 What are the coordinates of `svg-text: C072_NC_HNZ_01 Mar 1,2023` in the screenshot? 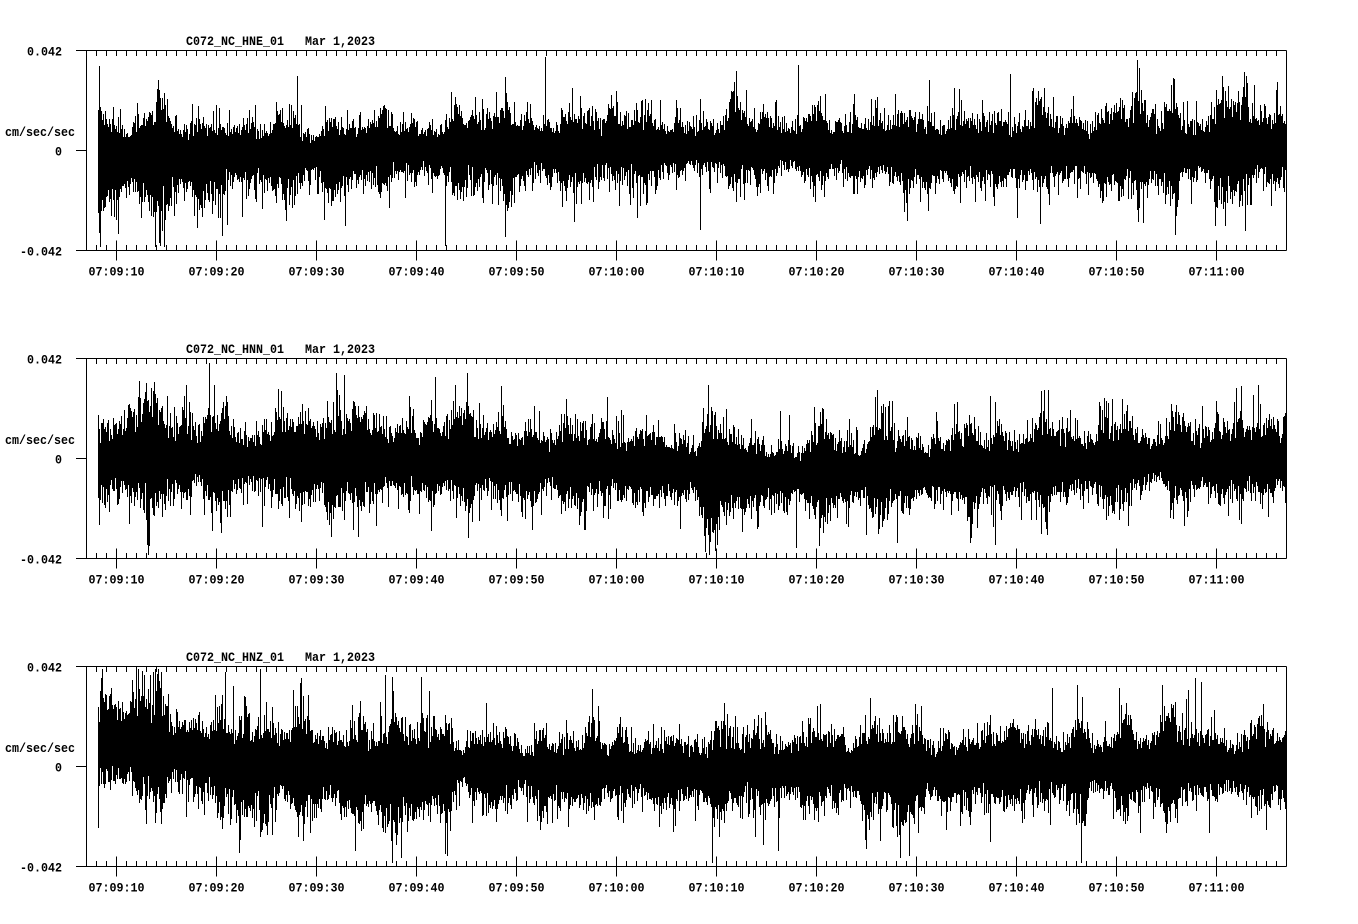 It's located at (280, 657).